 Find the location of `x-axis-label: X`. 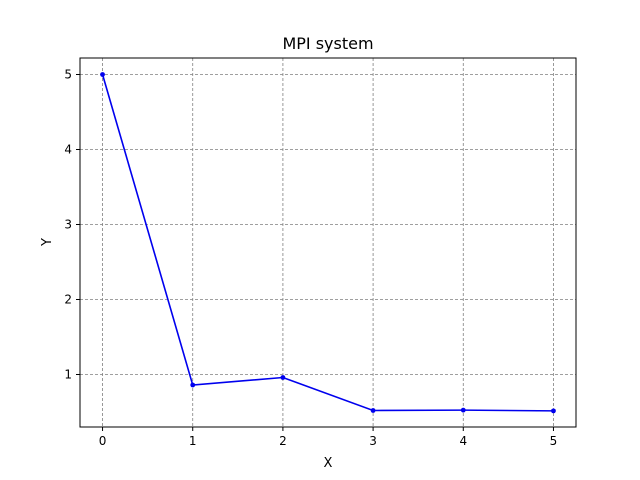

x-axis-label: X is located at coordinates (328, 463).